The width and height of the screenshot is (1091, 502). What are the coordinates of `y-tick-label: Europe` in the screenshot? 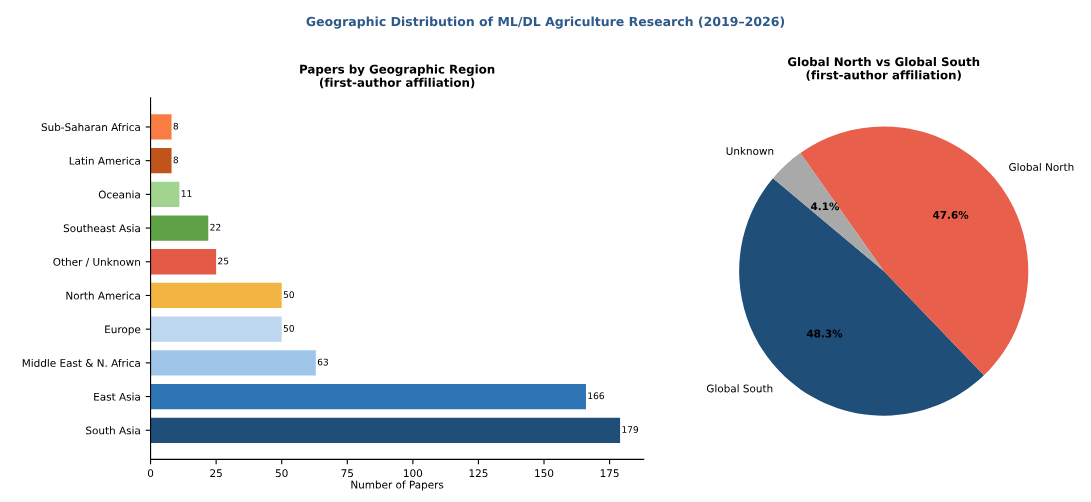 It's located at (123, 330).